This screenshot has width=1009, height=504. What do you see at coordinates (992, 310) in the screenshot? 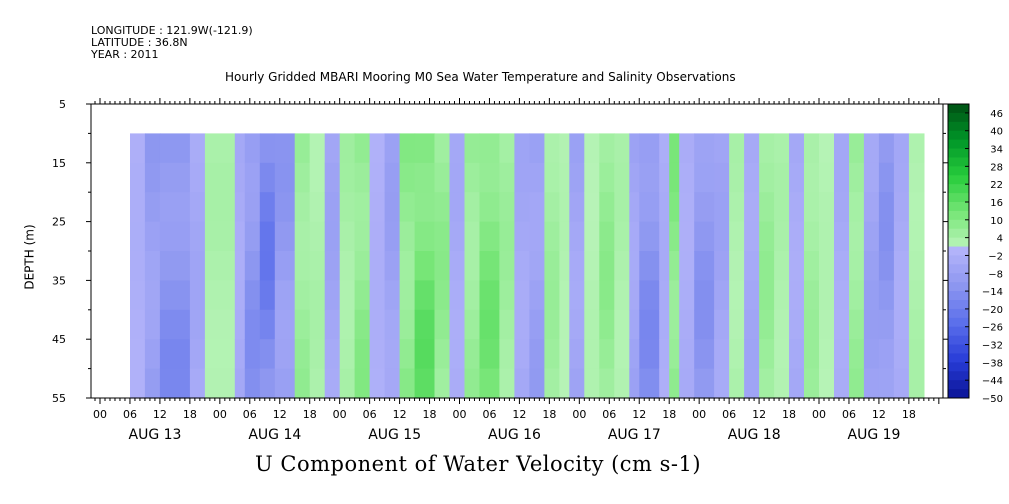
I see `colorbar-label: −20` at bounding box center [992, 310].